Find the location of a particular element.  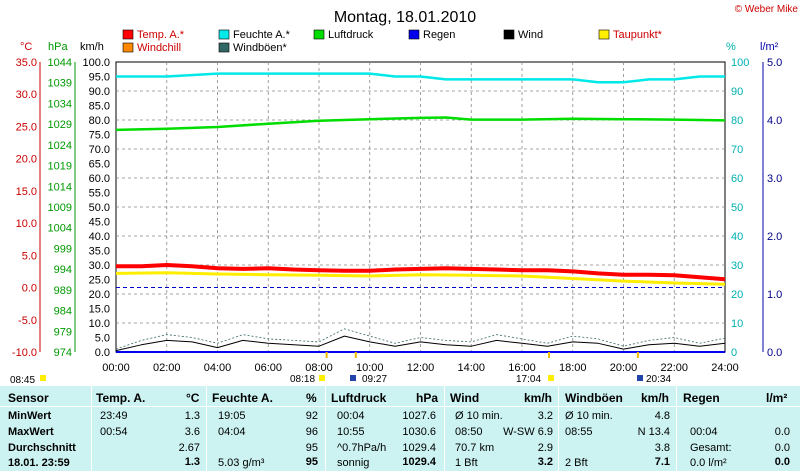

legend-label: Wind is located at coordinates (530, 35).